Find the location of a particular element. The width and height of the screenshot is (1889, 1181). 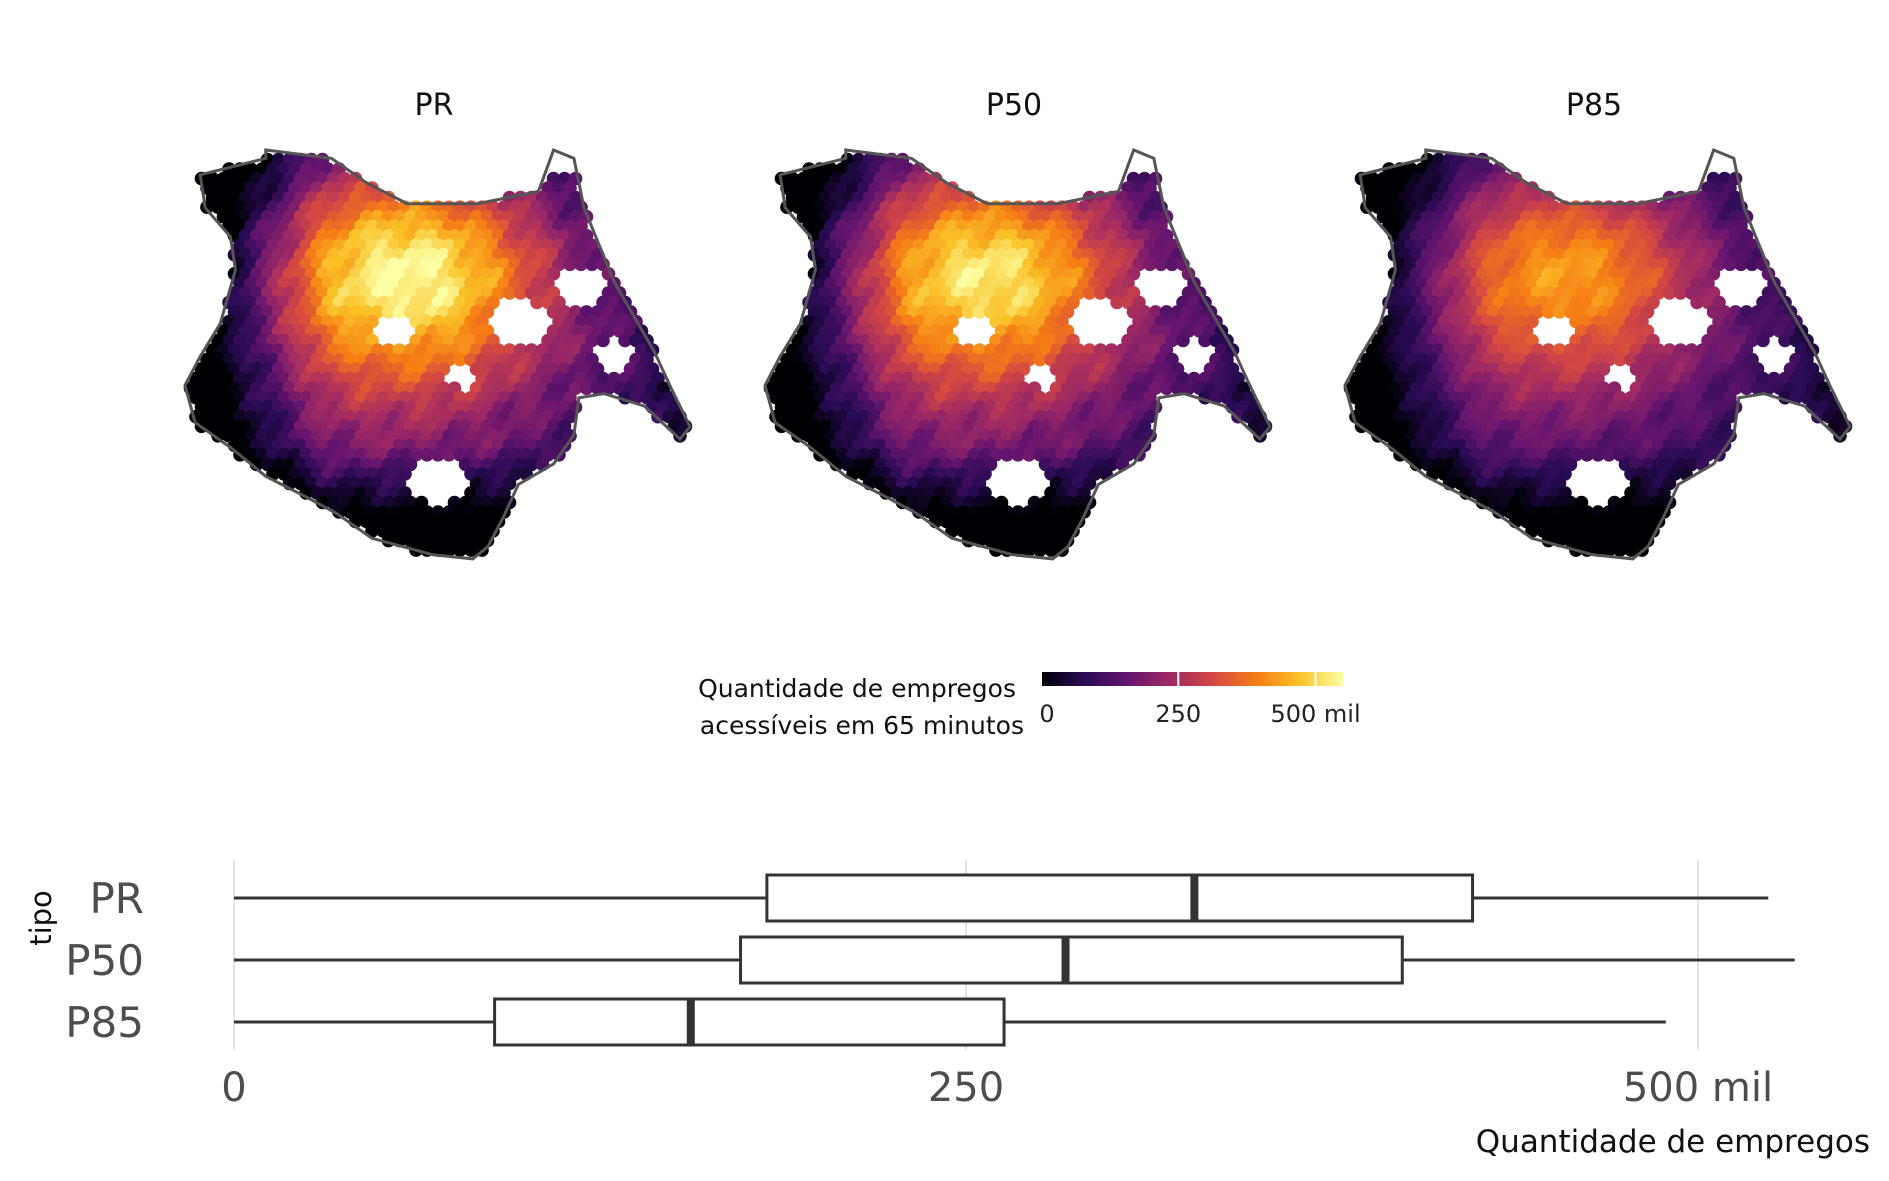

facet-pr: PR is located at coordinates (438, 324).